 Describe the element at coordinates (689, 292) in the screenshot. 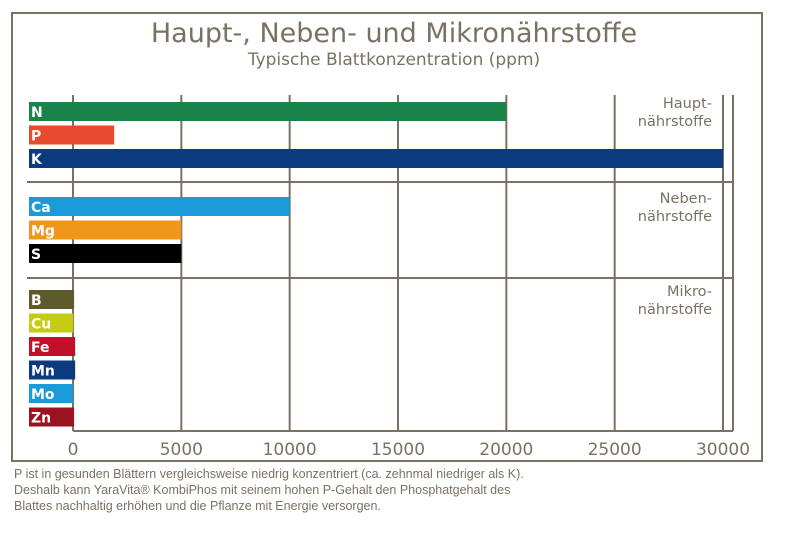

I see `group-label: Mikro-` at that location.